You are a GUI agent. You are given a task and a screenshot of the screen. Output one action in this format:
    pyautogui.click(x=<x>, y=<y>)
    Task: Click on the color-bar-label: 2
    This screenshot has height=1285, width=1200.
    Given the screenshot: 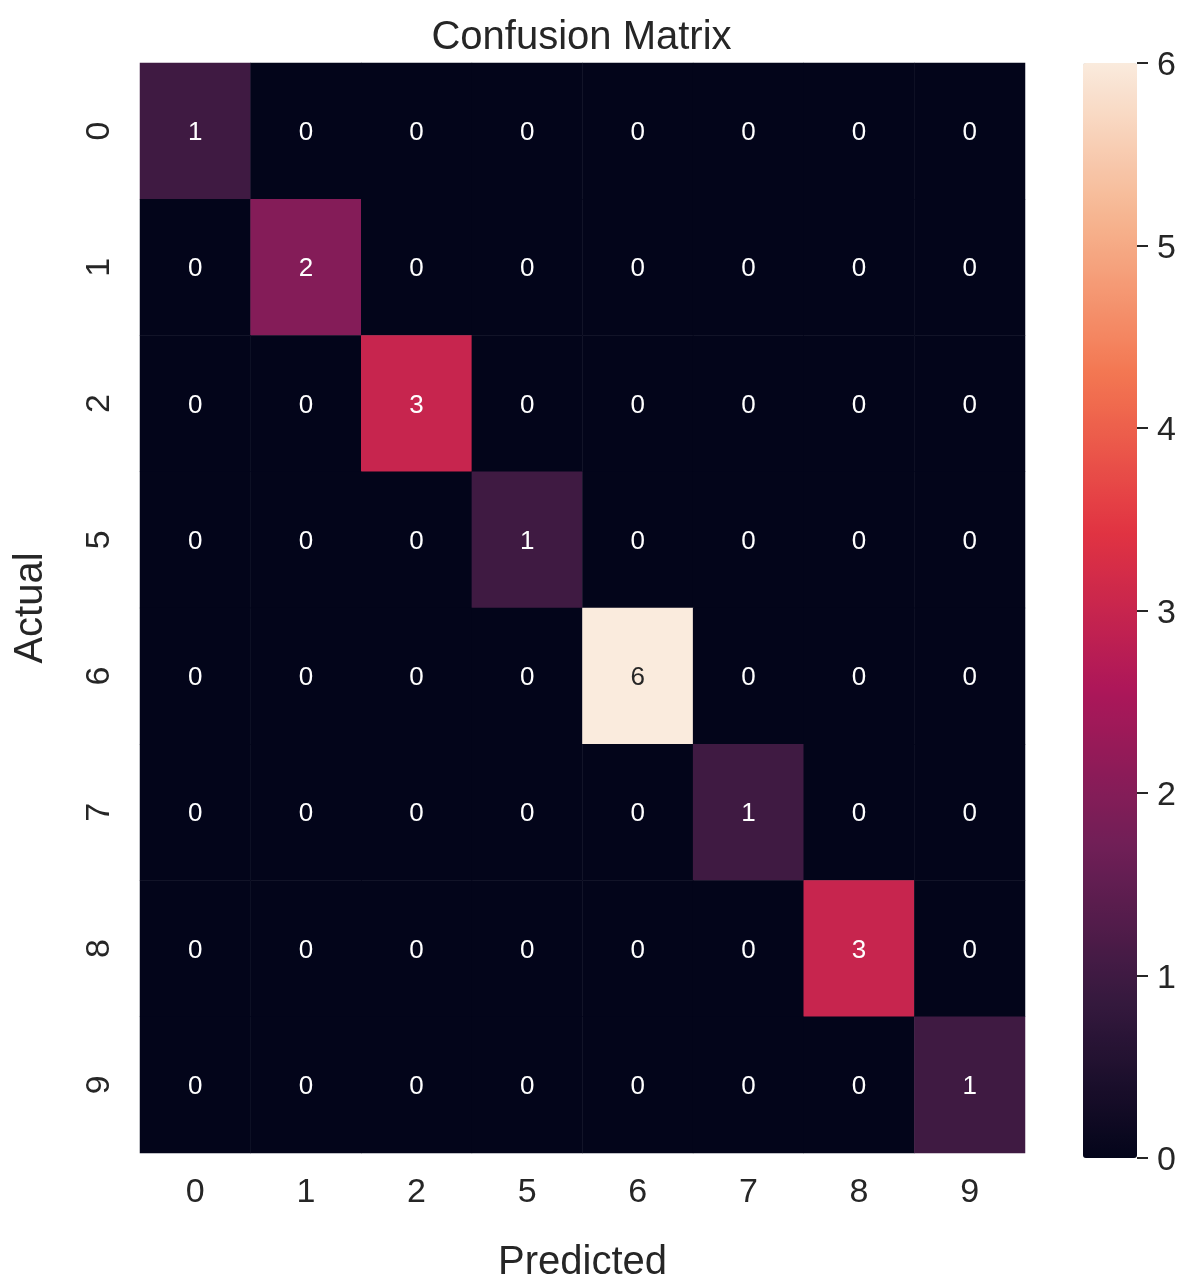 What is the action you would take?
    pyautogui.click(x=1166, y=793)
    